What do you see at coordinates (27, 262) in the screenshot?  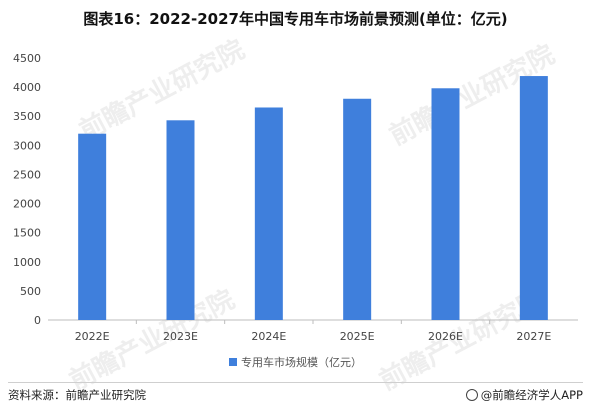 I see `y-tick-label: 1000` at bounding box center [27, 262].